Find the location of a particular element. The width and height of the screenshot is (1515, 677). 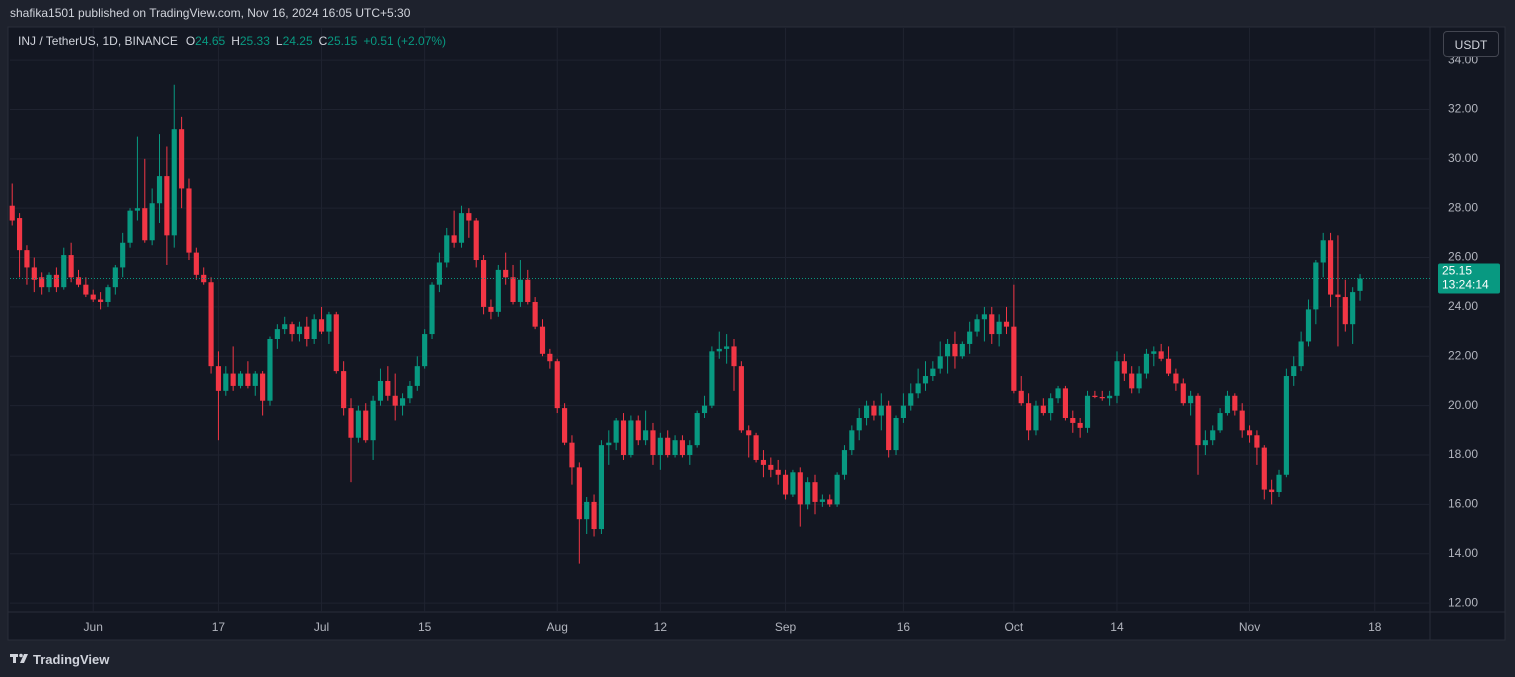

y-tick-label: 22.00 is located at coordinates (1463, 355).